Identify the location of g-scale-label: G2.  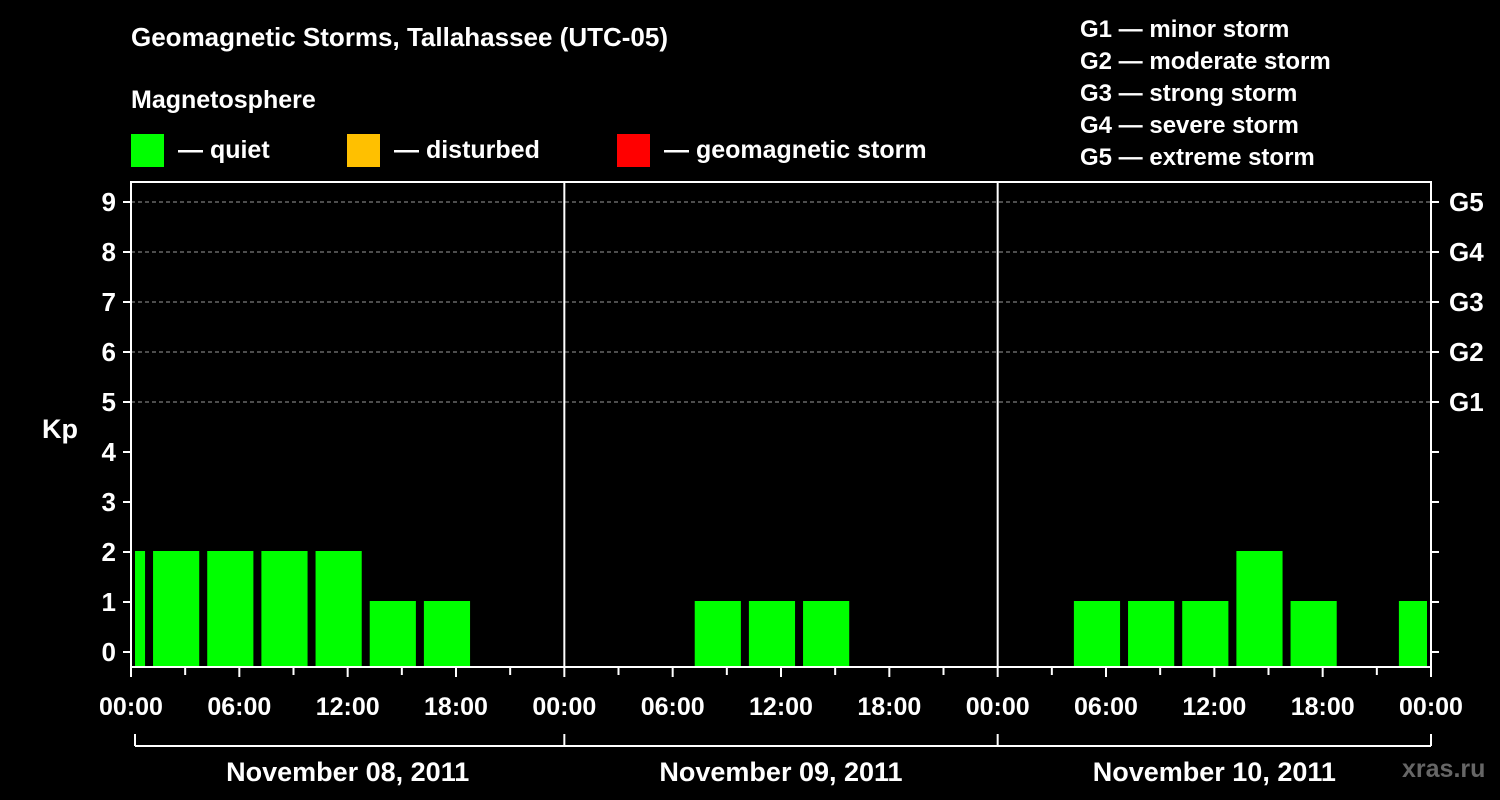
(1466, 352).